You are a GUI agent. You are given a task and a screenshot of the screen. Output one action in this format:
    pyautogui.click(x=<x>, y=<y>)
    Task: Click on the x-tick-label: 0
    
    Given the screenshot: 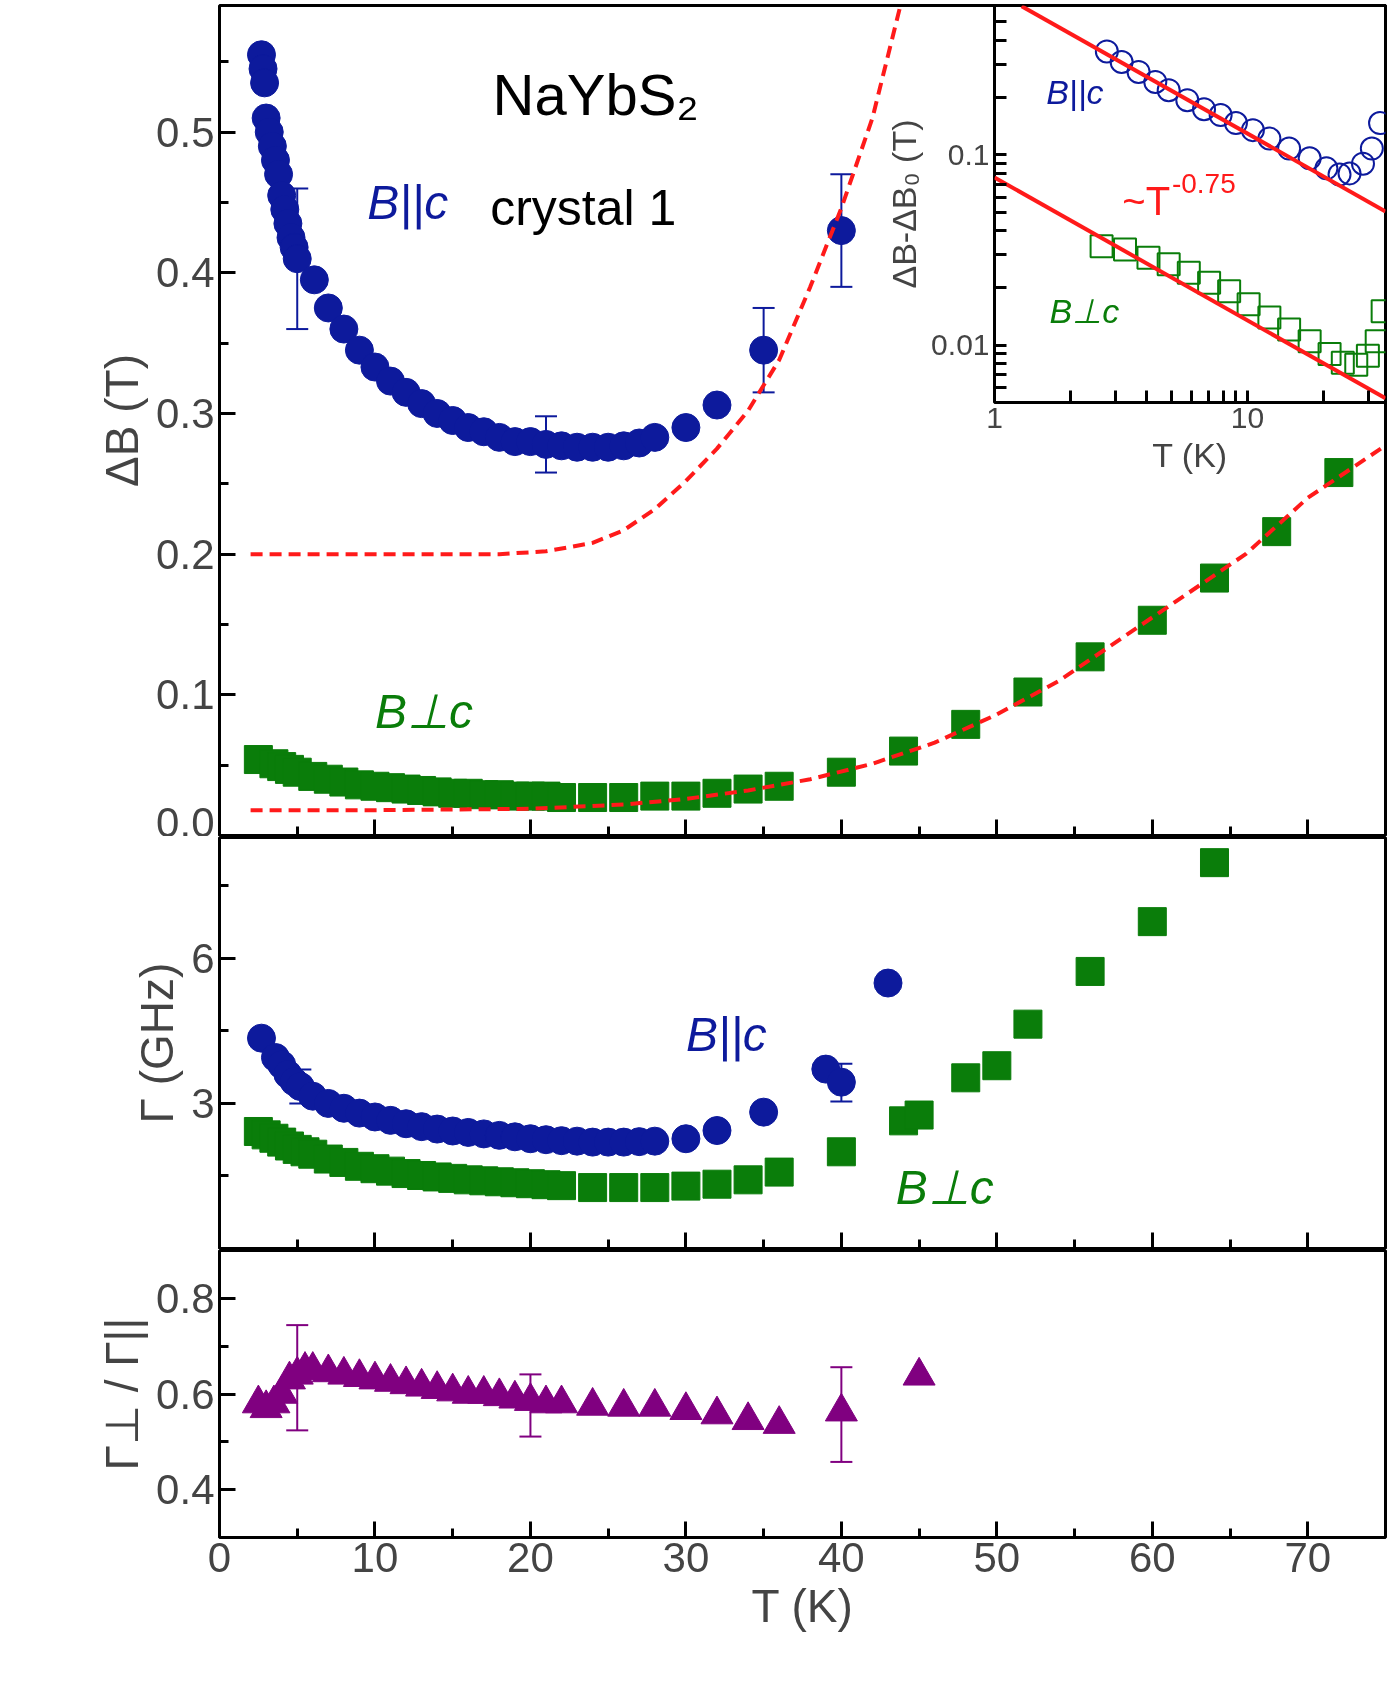 What is the action you would take?
    pyautogui.click(x=219, y=1557)
    